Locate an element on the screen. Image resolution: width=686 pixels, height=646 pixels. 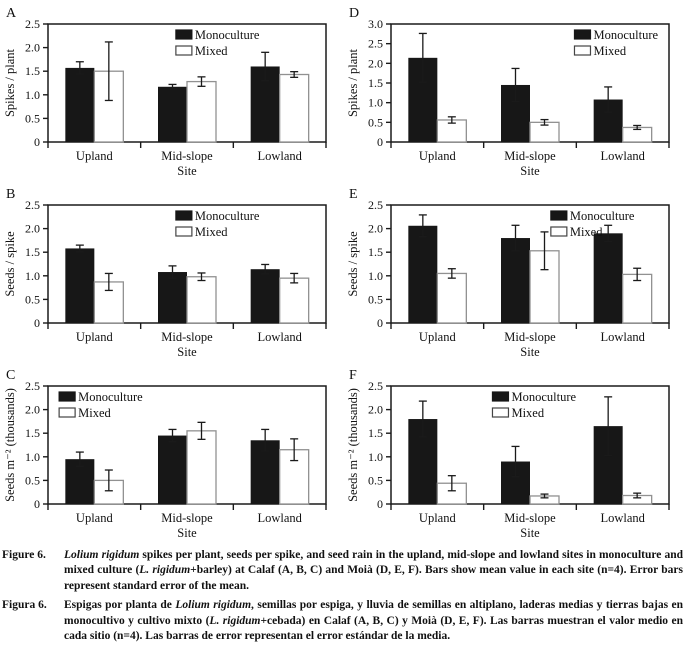
panel-letter: F is located at coordinates (353, 375).